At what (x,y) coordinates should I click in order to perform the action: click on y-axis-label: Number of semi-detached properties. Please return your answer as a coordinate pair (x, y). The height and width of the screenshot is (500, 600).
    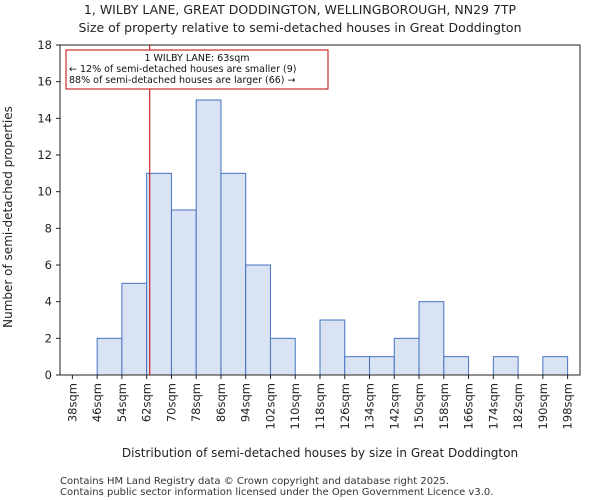
    Looking at the image, I should click on (8, 217).